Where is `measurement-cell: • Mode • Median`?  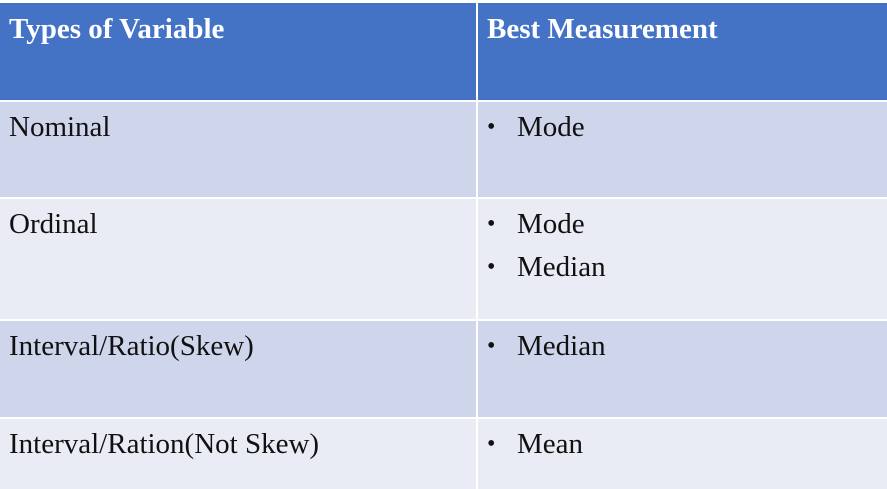
measurement-cell: • Mode • Median is located at coordinates (682, 259).